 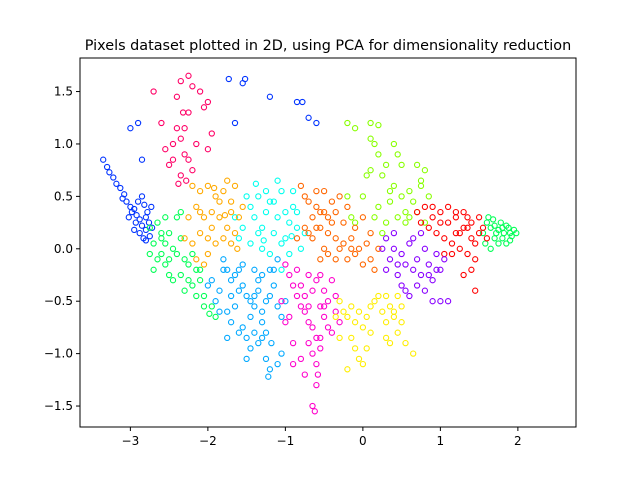 I want to click on y-tick-label: −1.5, so click(x=58, y=406).